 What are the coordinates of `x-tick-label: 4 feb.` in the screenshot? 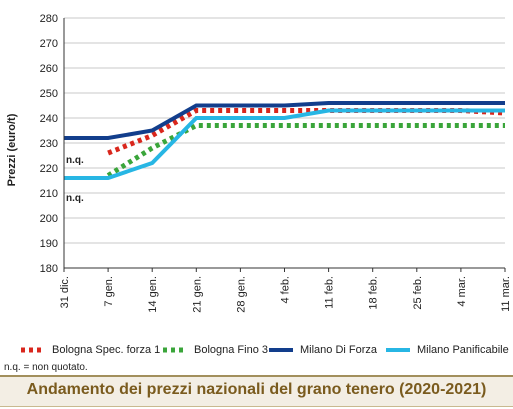 It's located at (286, 290).